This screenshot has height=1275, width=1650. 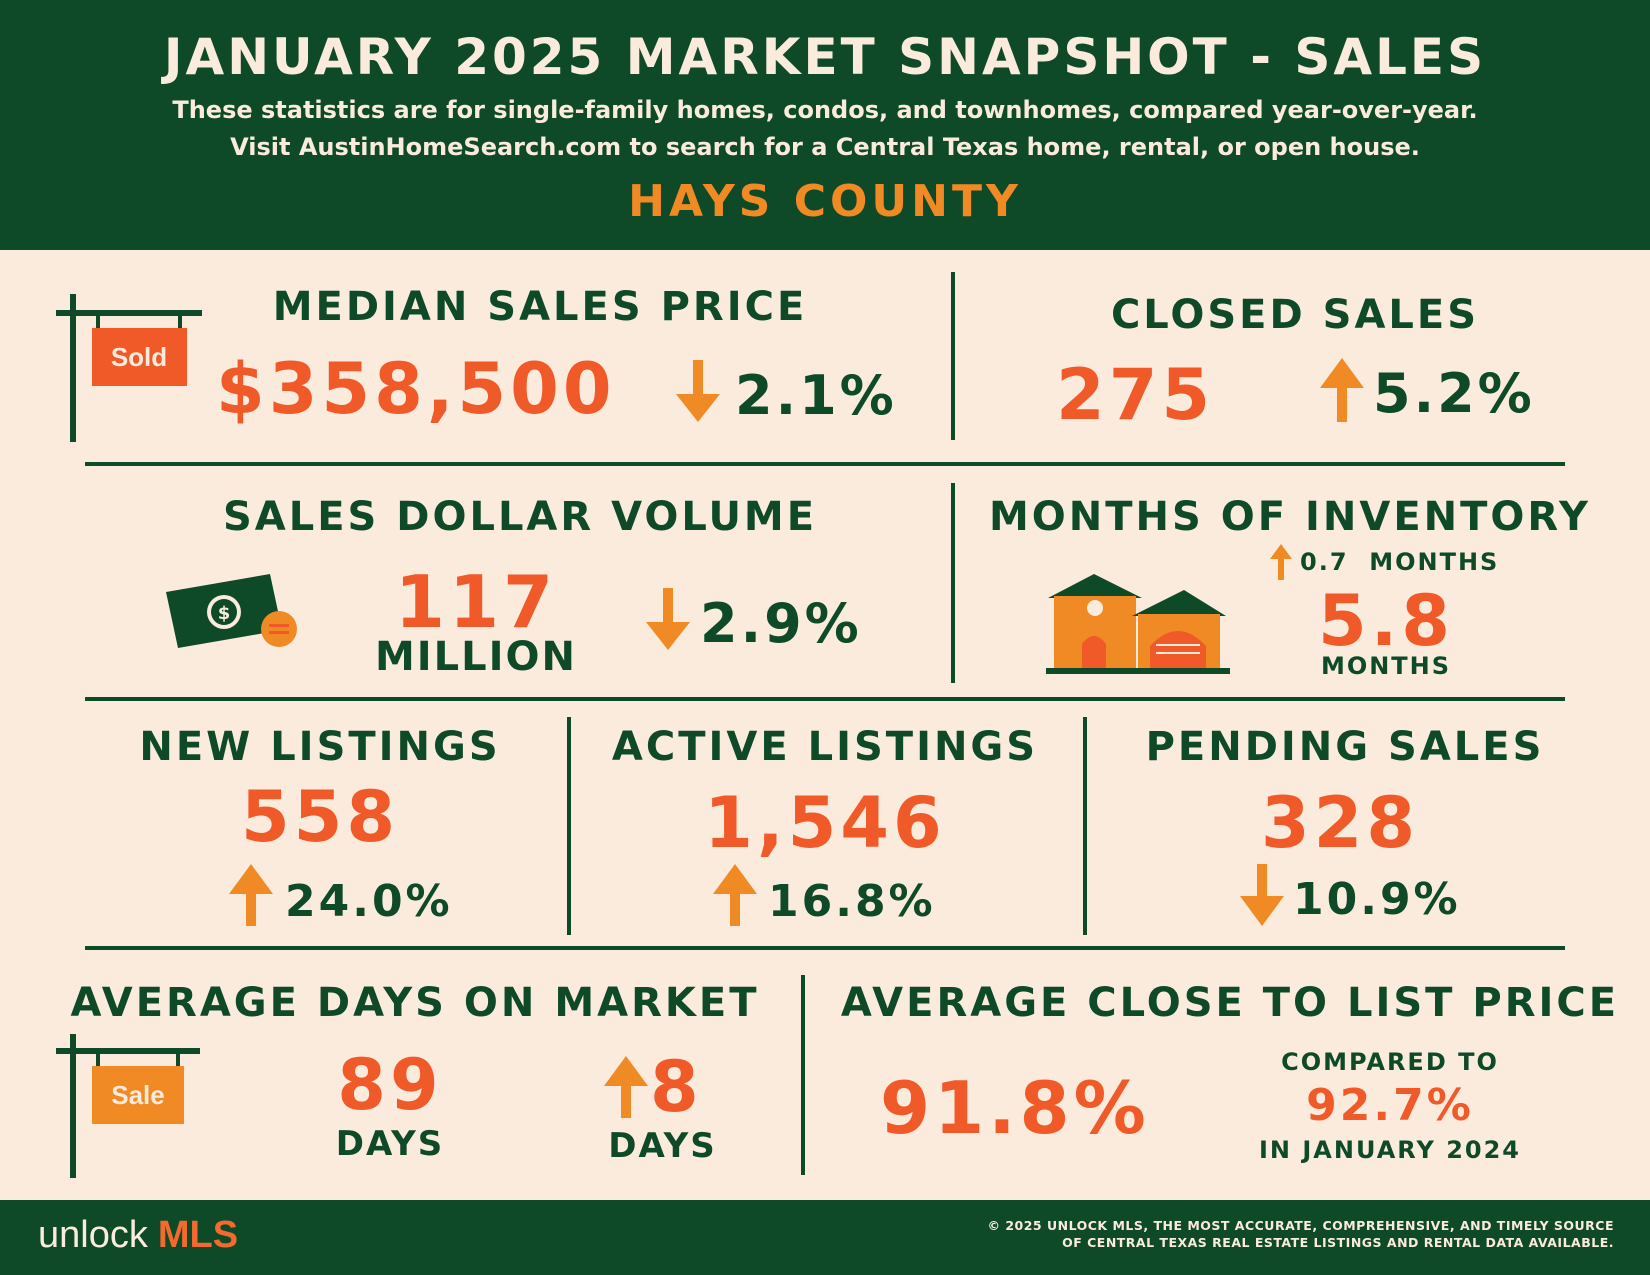 What do you see at coordinates (1230, 1003) in the screenshot?
I see `average-close-to-list-label: AVERAGE CLOSE TO LIST PRICE` at bounding box center [1230, 1003].